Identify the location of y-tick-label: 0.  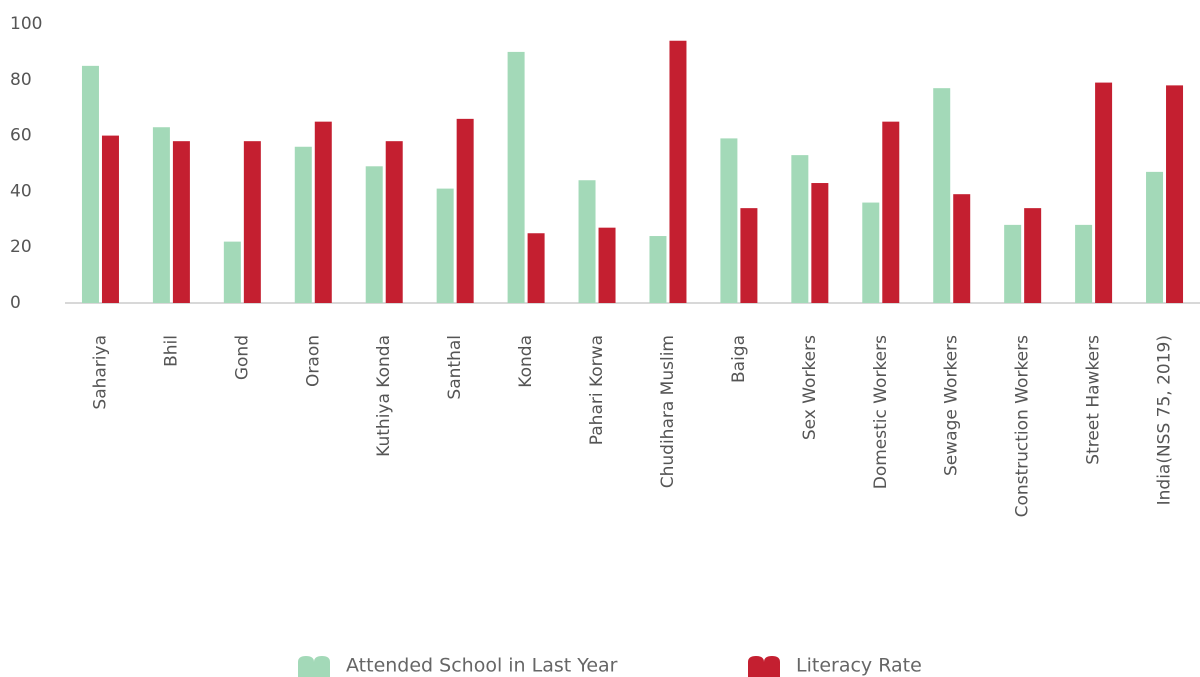
(15, 303).